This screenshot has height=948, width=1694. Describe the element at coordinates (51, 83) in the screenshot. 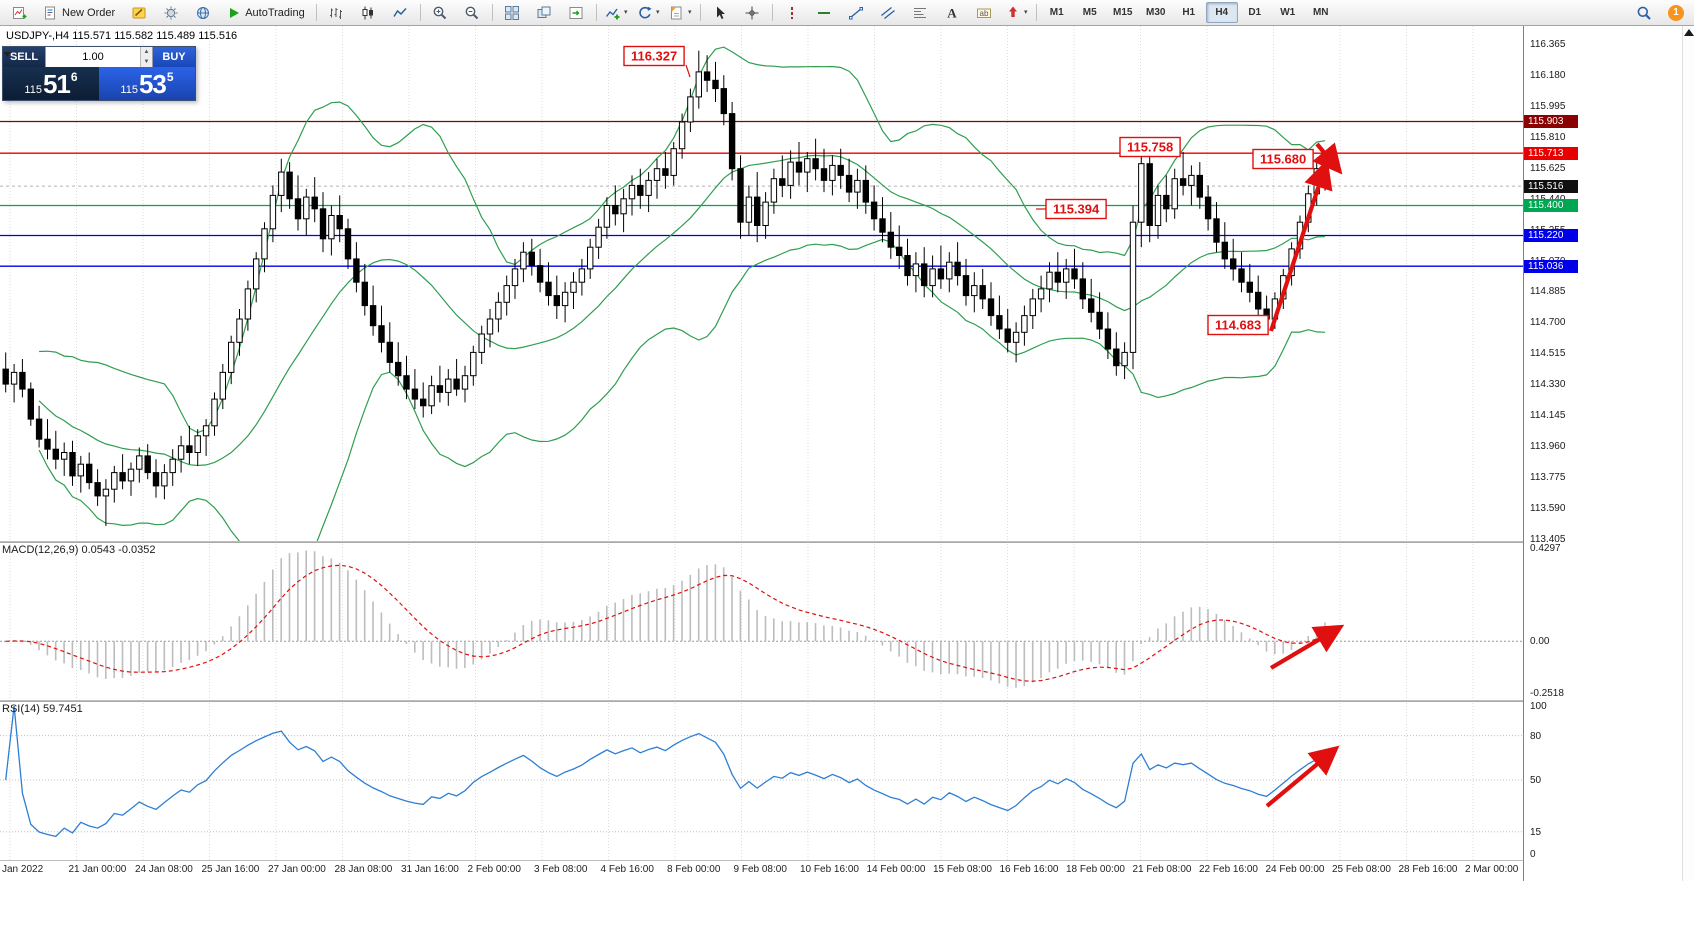

I see `sell-price-button: 115 51 6` at that location.